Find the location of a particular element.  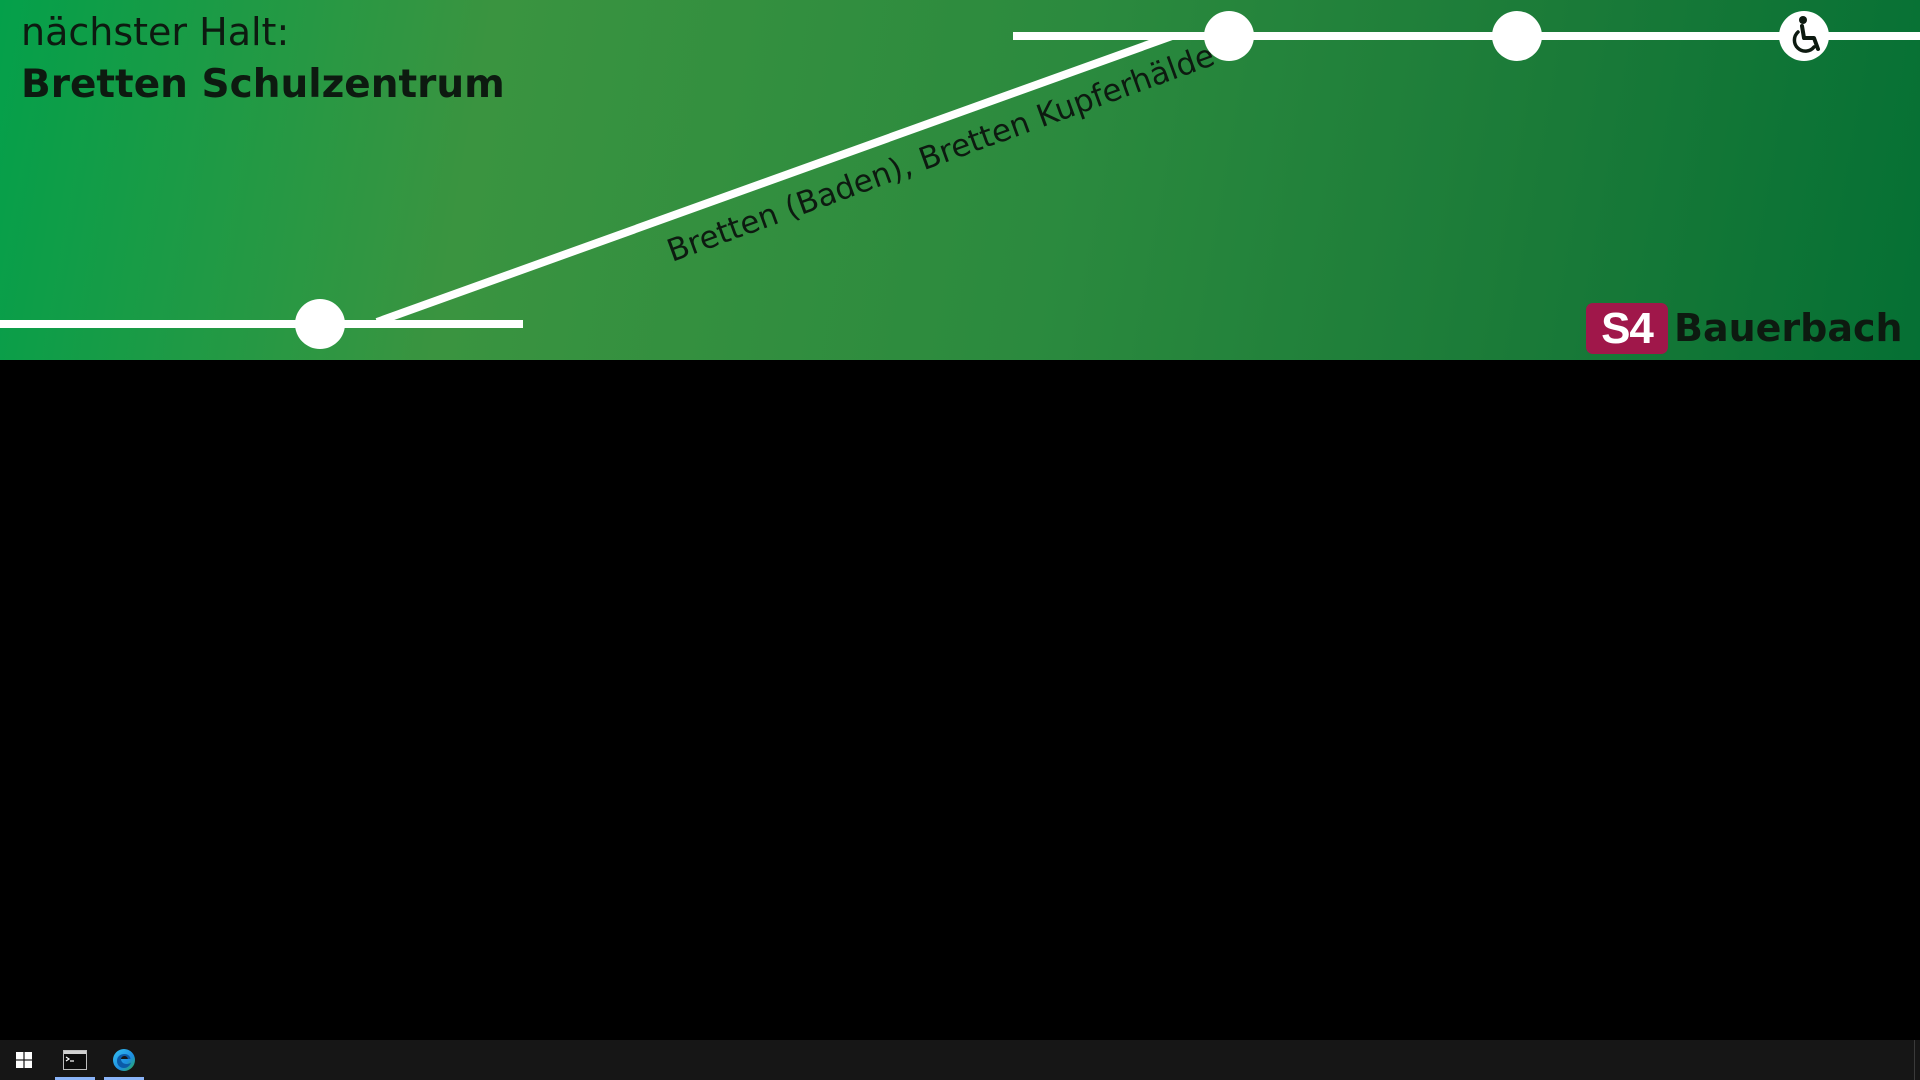

start-button is located at coordinates (24, 1060).